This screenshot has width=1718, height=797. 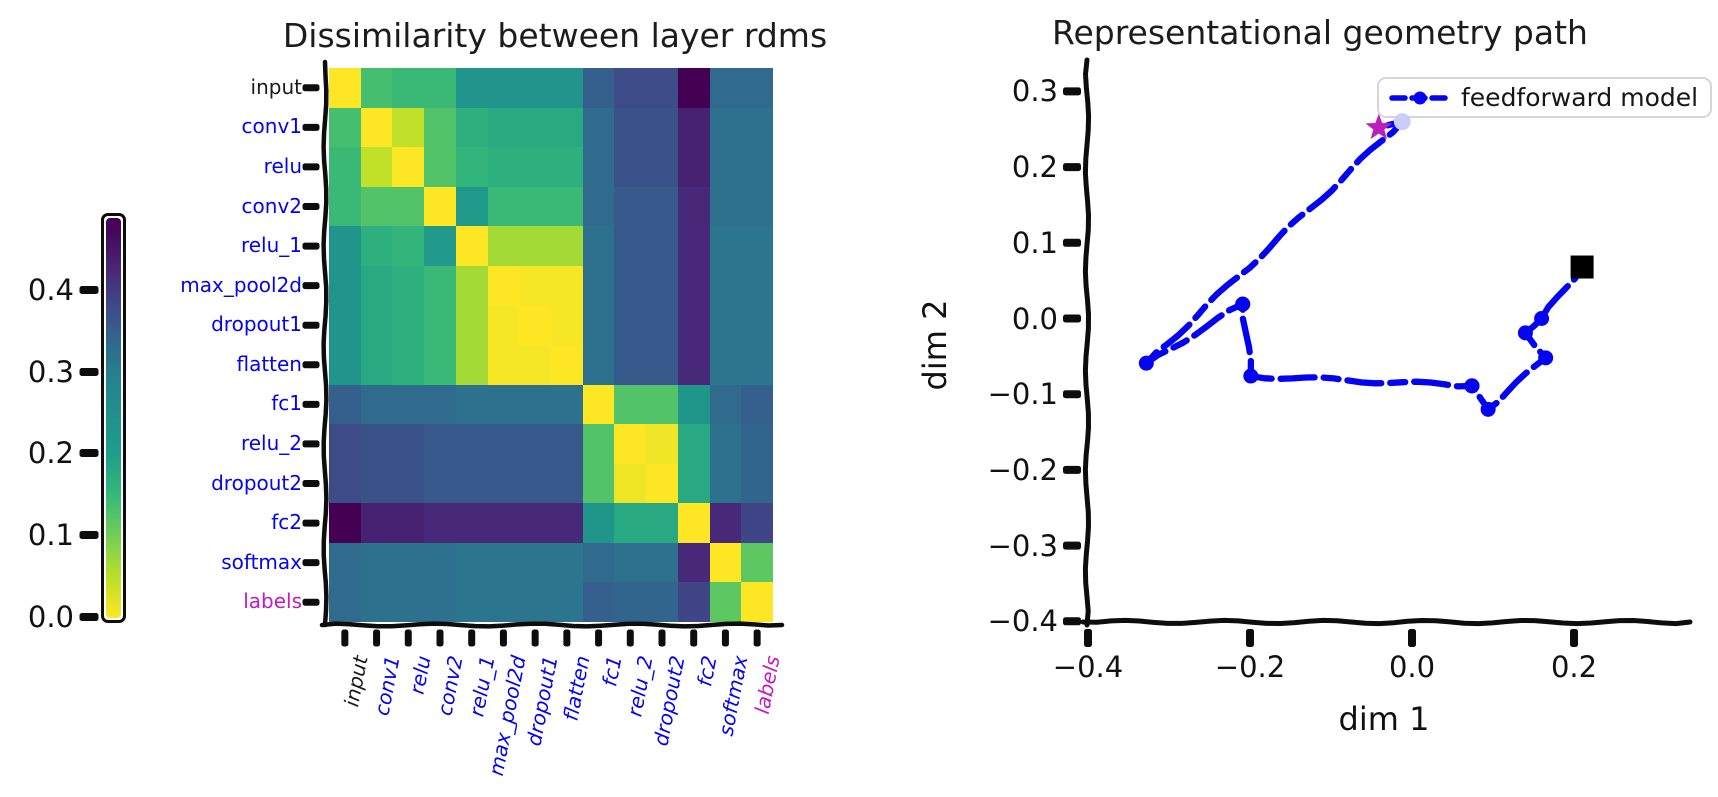 What do you see at coordinates (271, 126) in the screenshot?
I see `heatmap-row-label-conv1: conv1` at bounding box center [271, 126].